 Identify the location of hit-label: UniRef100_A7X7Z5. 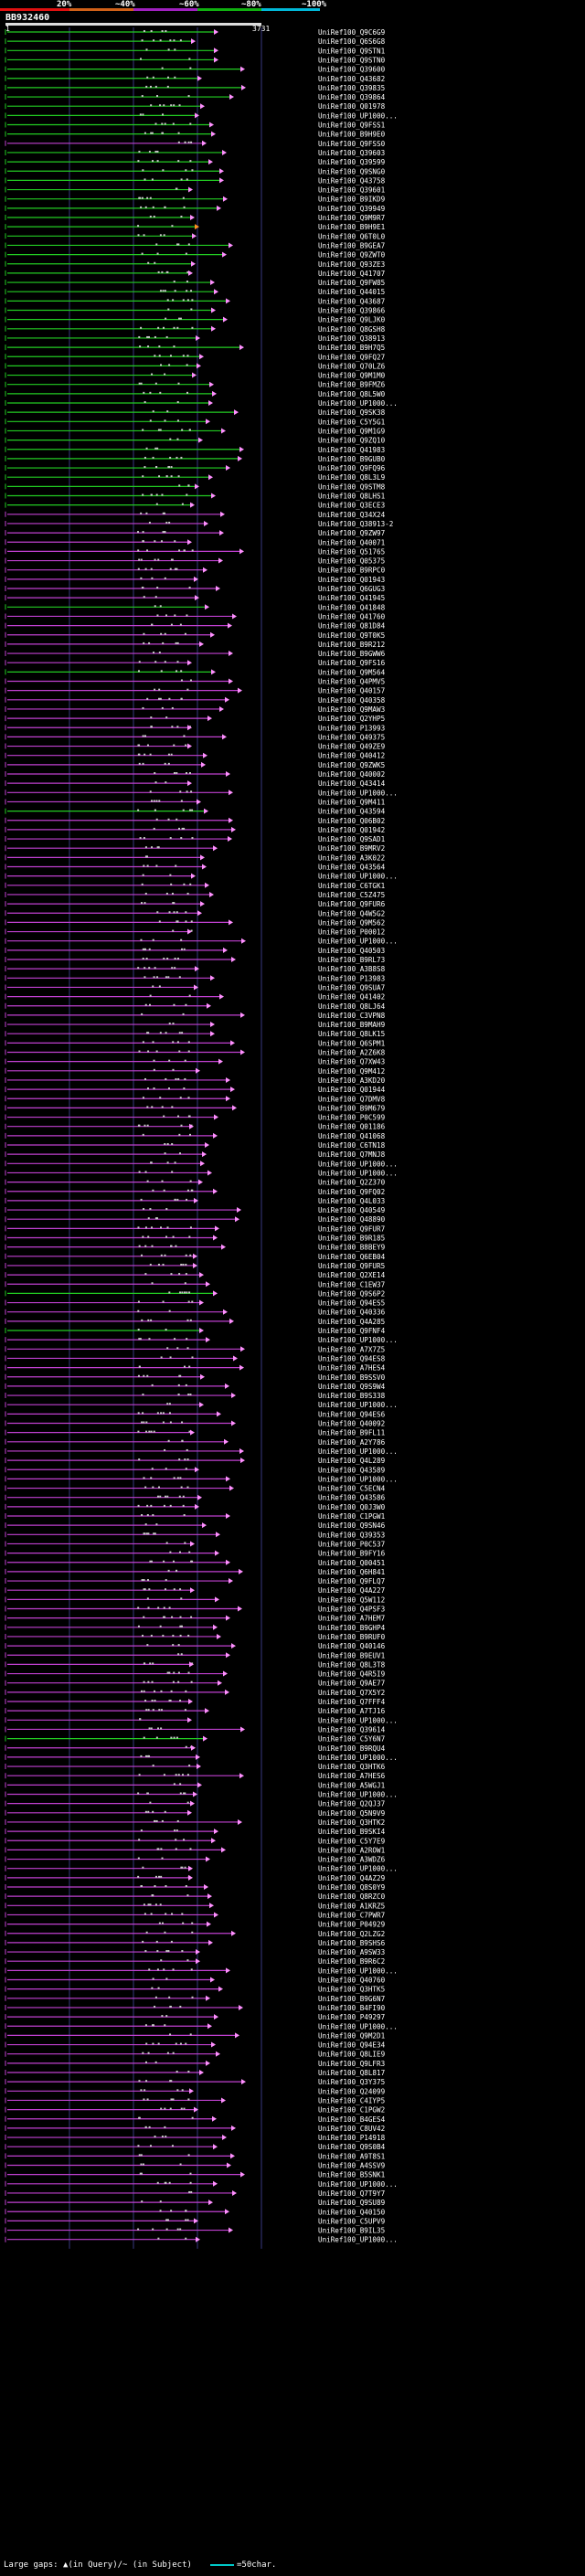
(352, 1349).